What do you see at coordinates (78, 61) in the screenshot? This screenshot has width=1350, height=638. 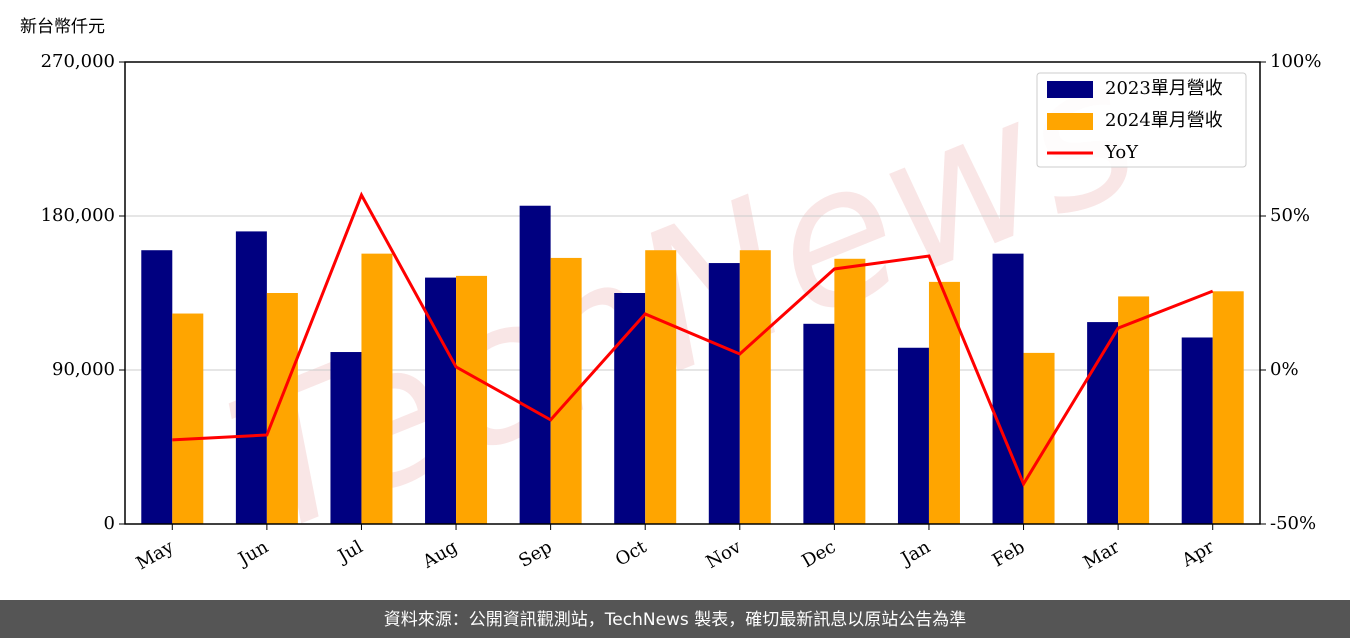 I see `y-tick-label: 270,000` at bounding box center [78, 61].